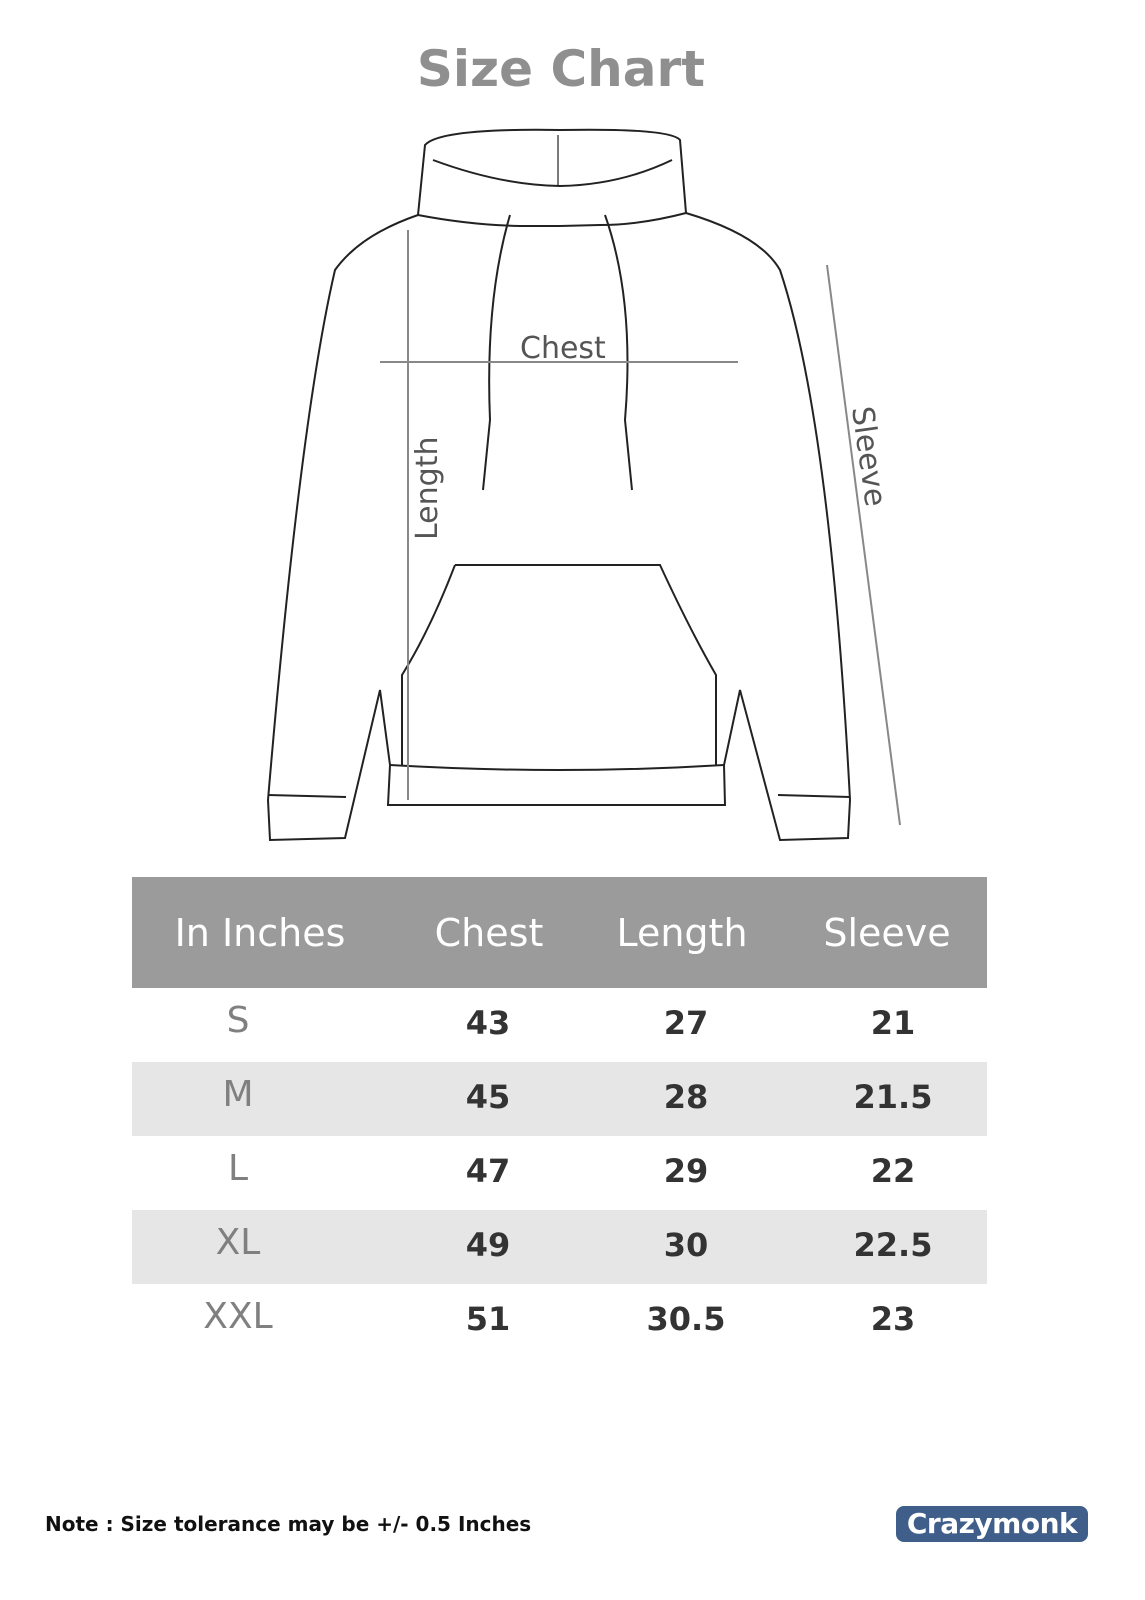 The height and width of the screenshot is (1600, 1145). Describe the element at coordinates (863, 545) in the screenshot. I see `sleeve-arrow` at that location.